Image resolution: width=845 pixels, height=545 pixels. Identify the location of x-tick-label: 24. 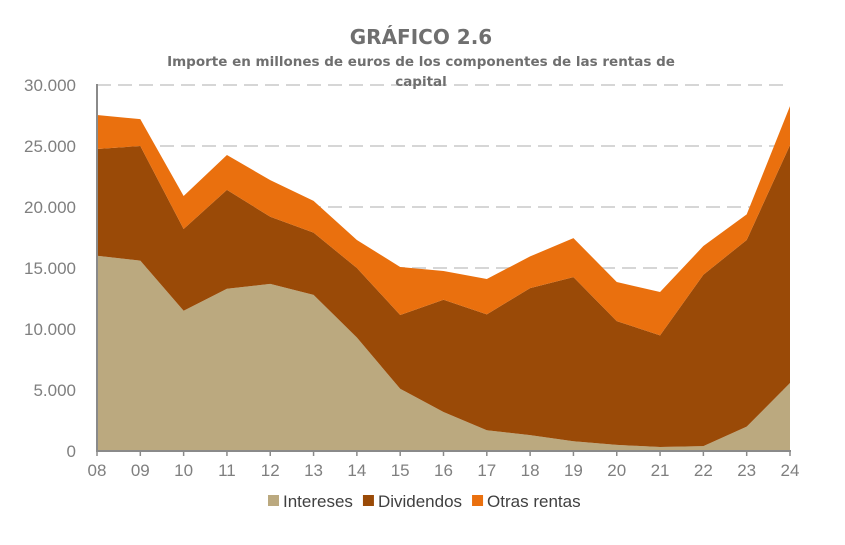
(790, 470).